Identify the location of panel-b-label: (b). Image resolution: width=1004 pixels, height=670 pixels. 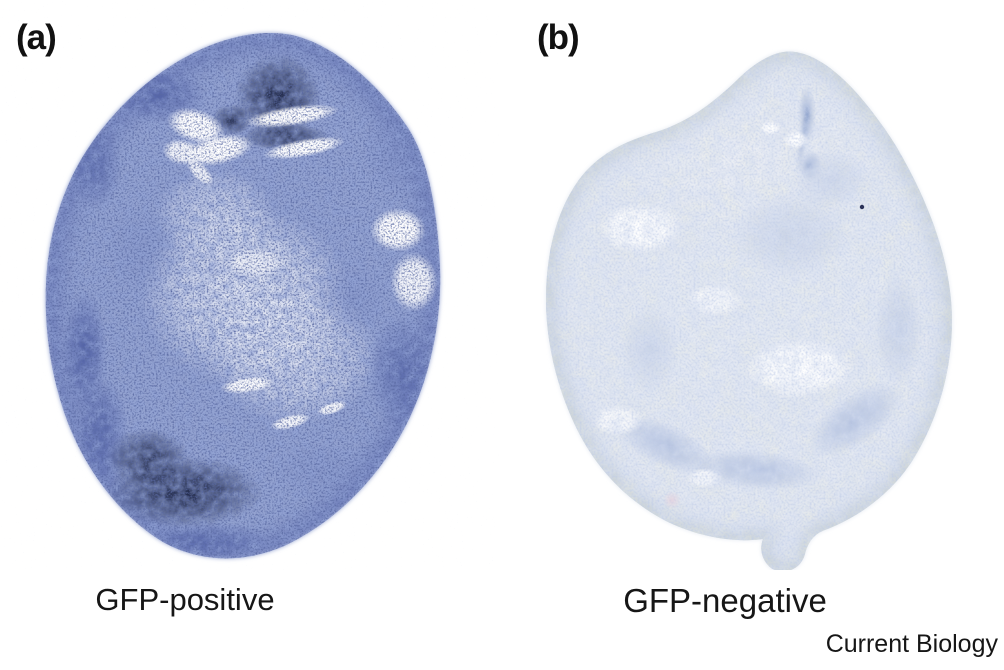
(558, 37).